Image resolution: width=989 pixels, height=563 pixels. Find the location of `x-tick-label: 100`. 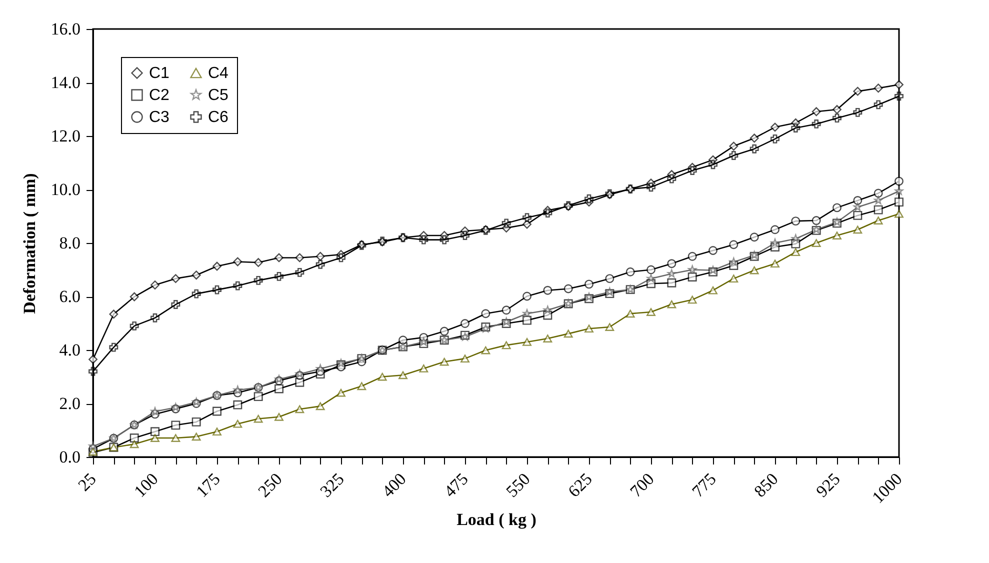

x-tick-label: 100 is located at coordinates (146, 485).